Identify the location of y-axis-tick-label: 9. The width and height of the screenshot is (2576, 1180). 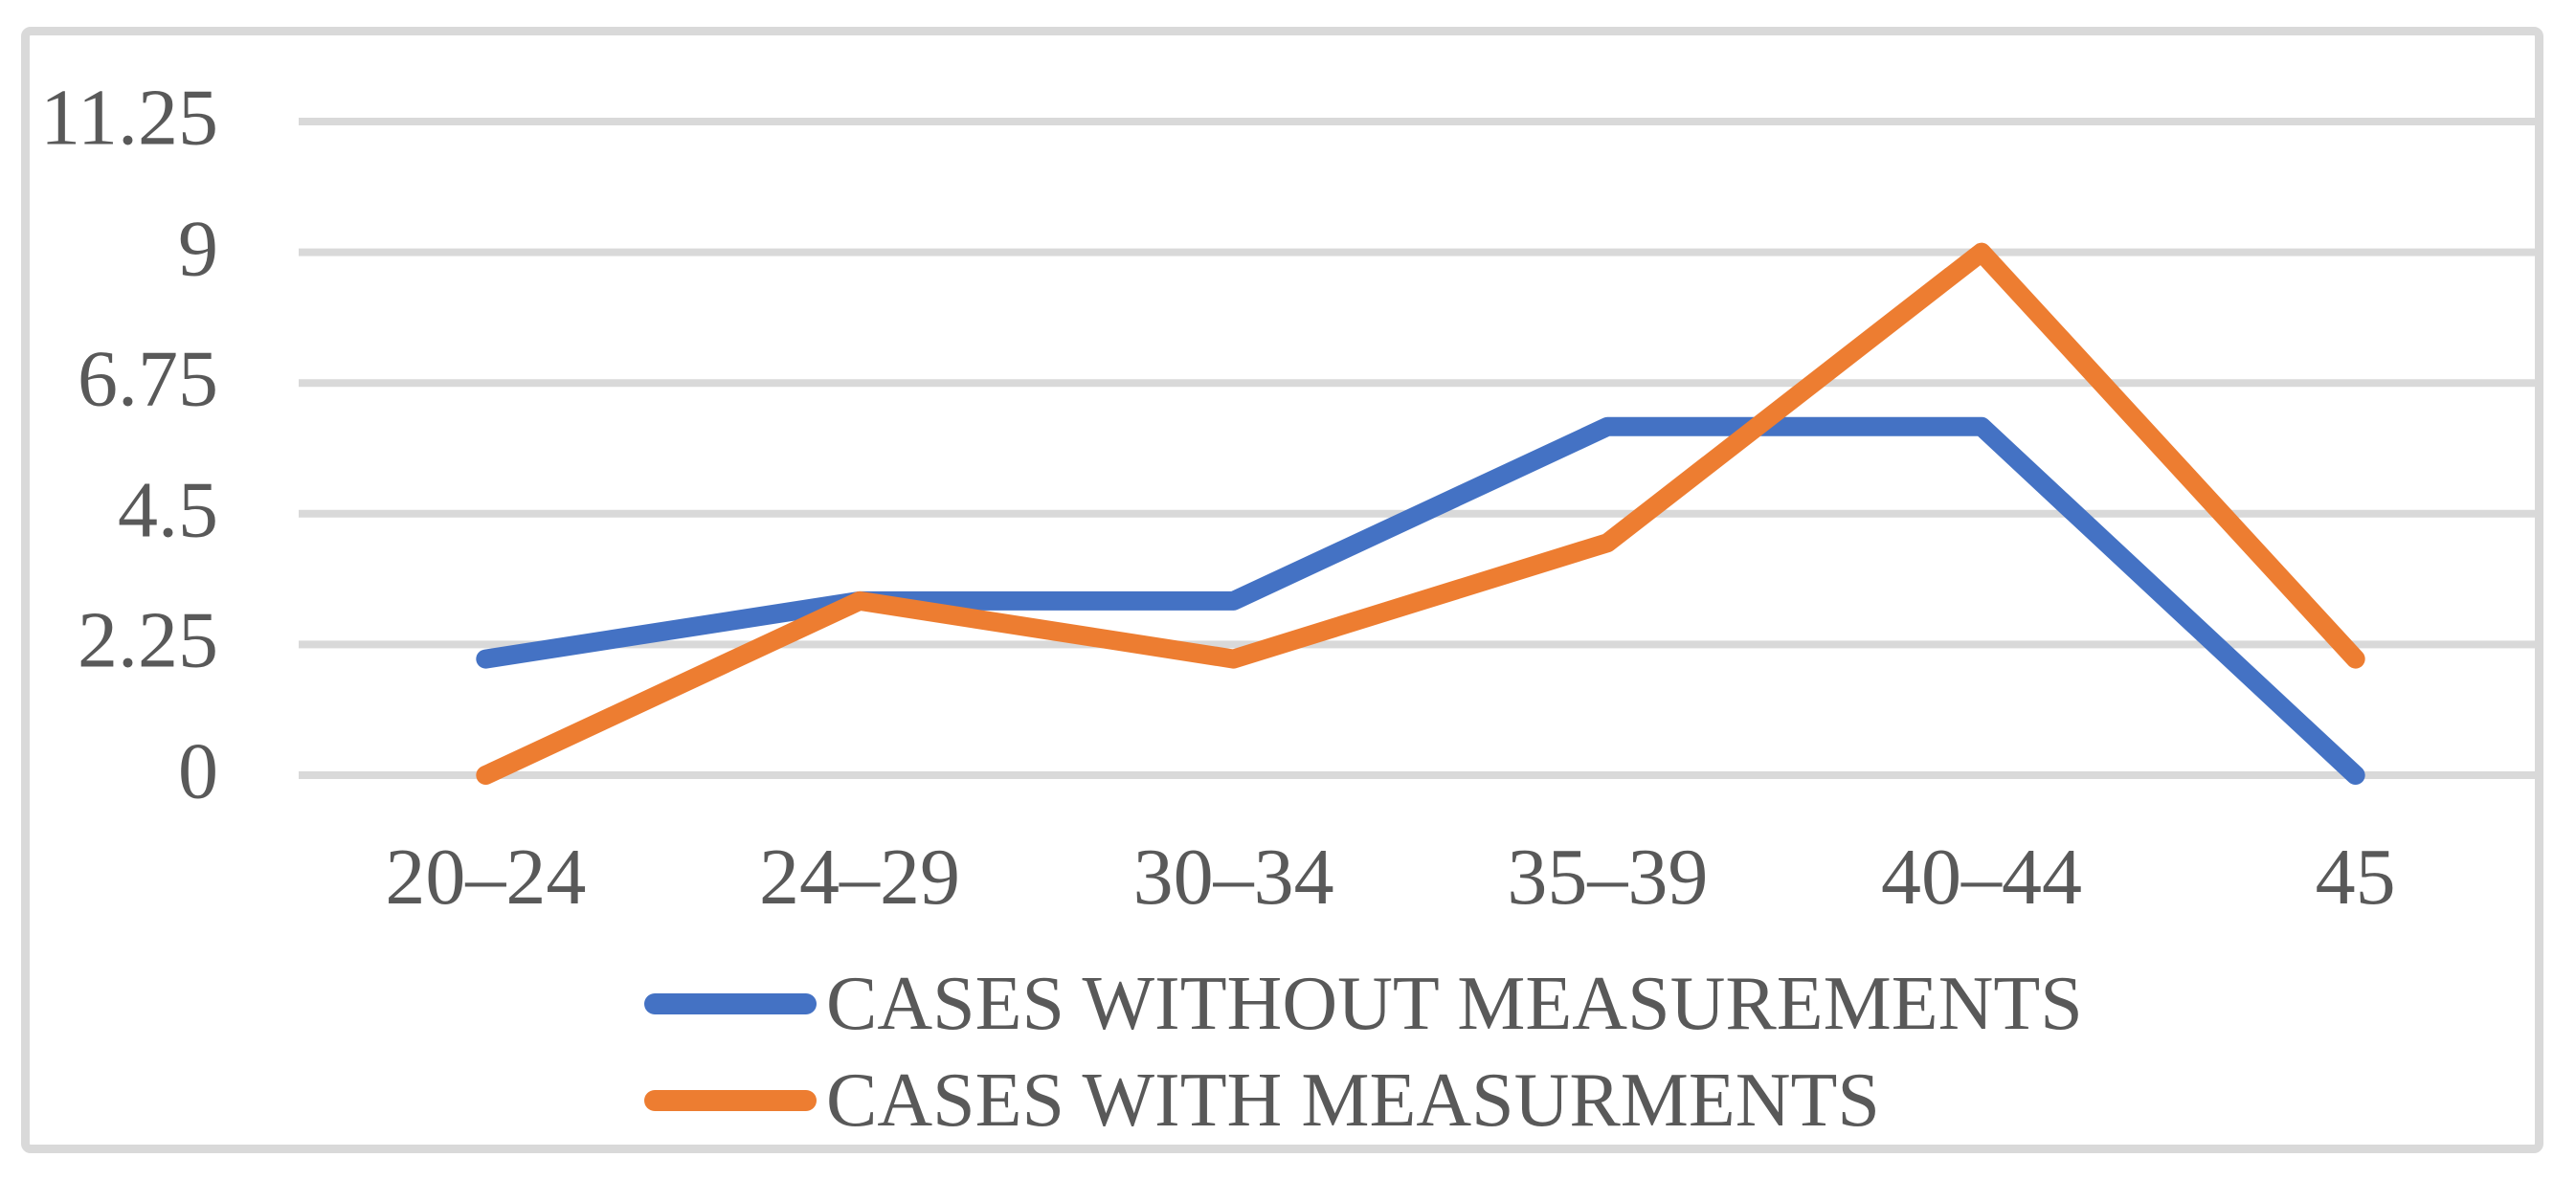
(198, 249).